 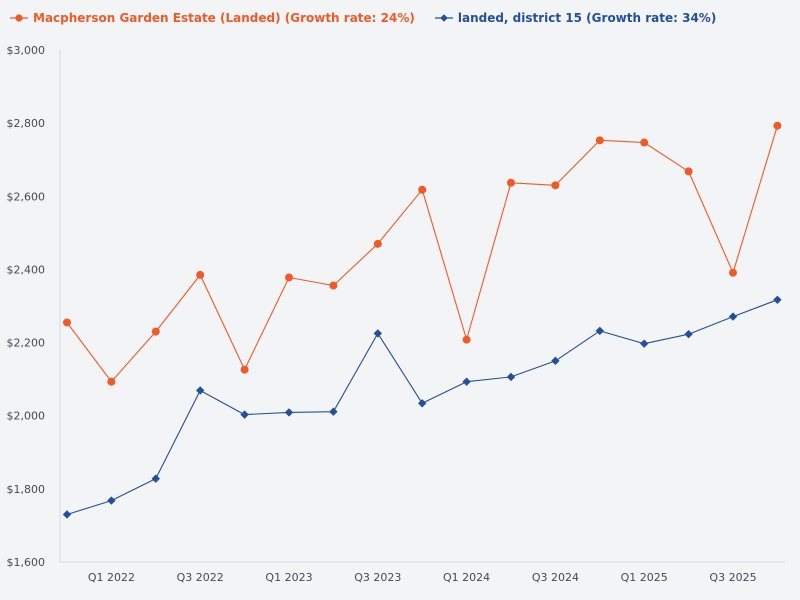 I want to click on legend-circle-marker-icon, so click(x=19, y=18).